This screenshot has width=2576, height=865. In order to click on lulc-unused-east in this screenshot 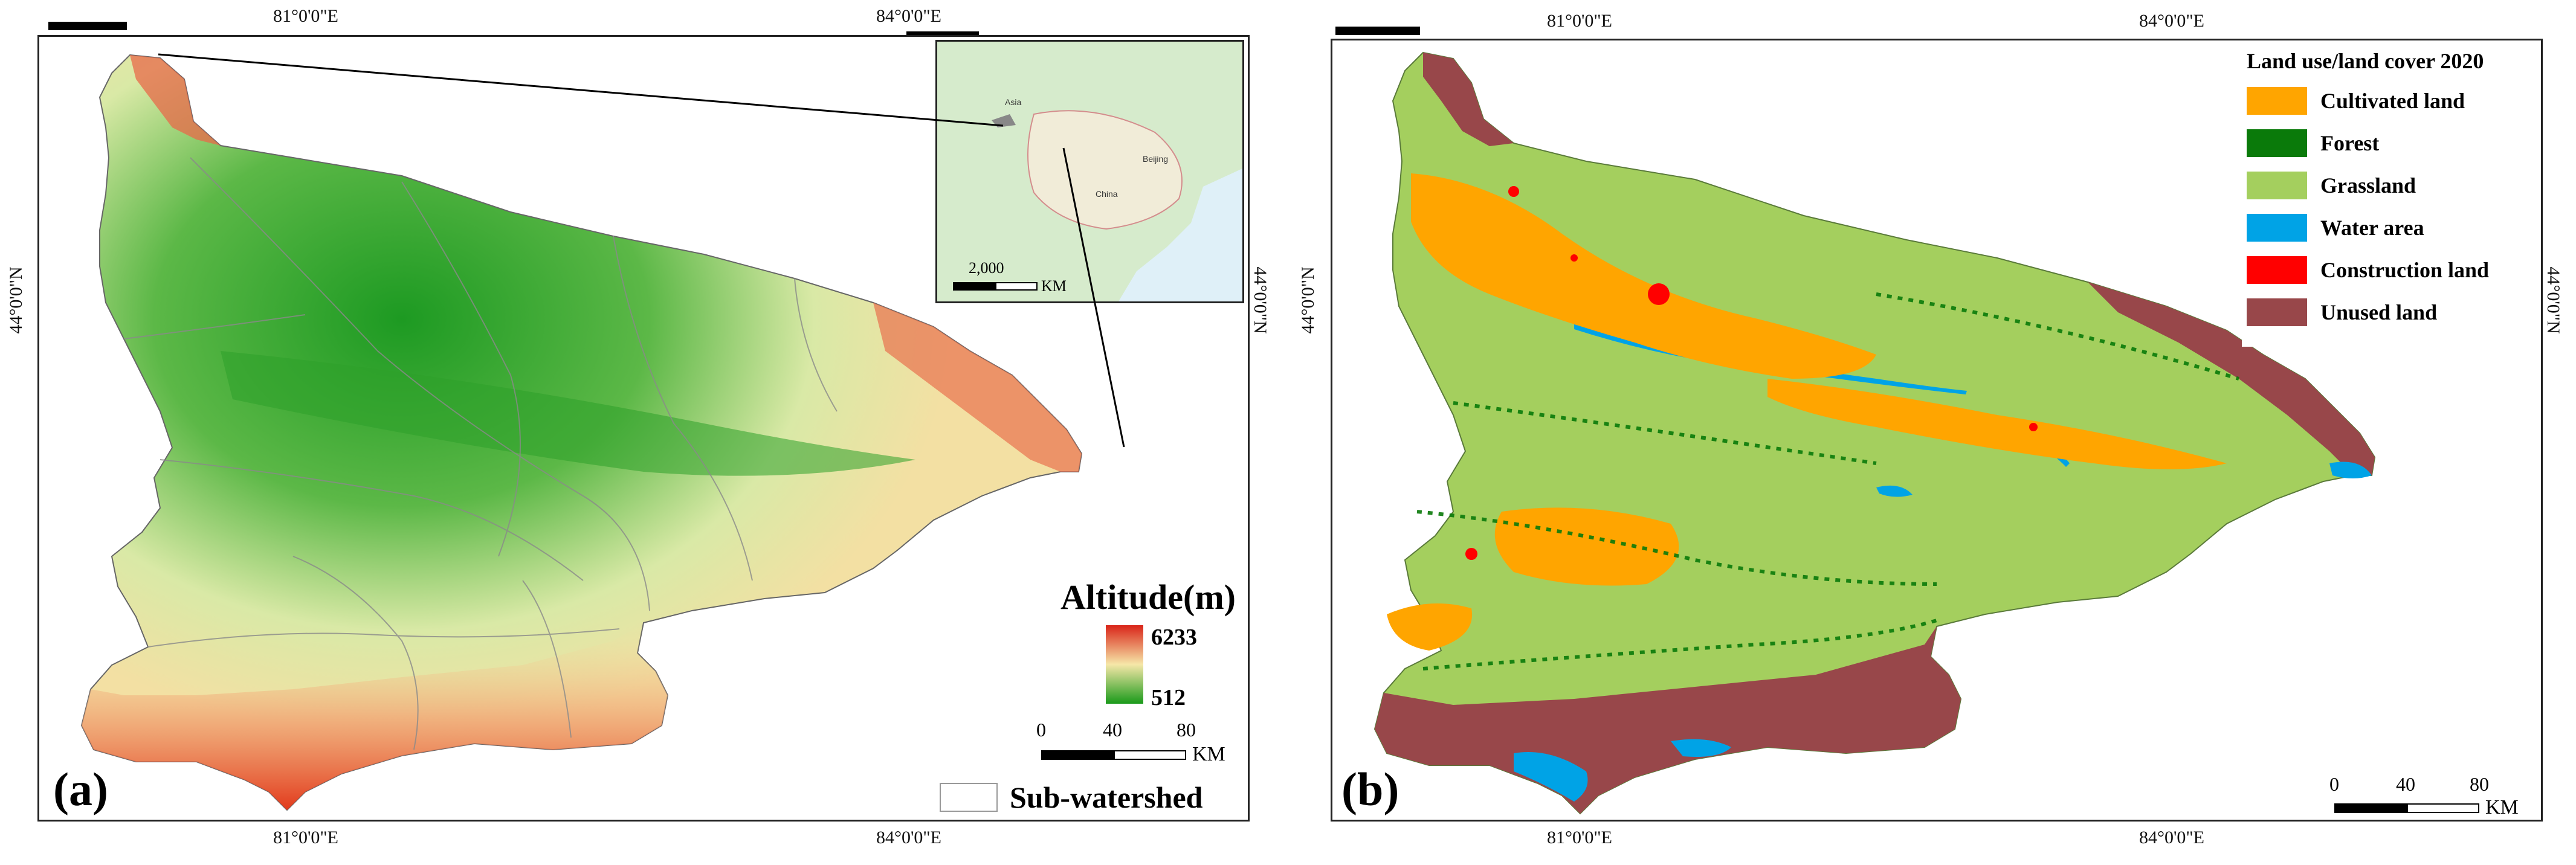, I will do `click(2231, 379)`.